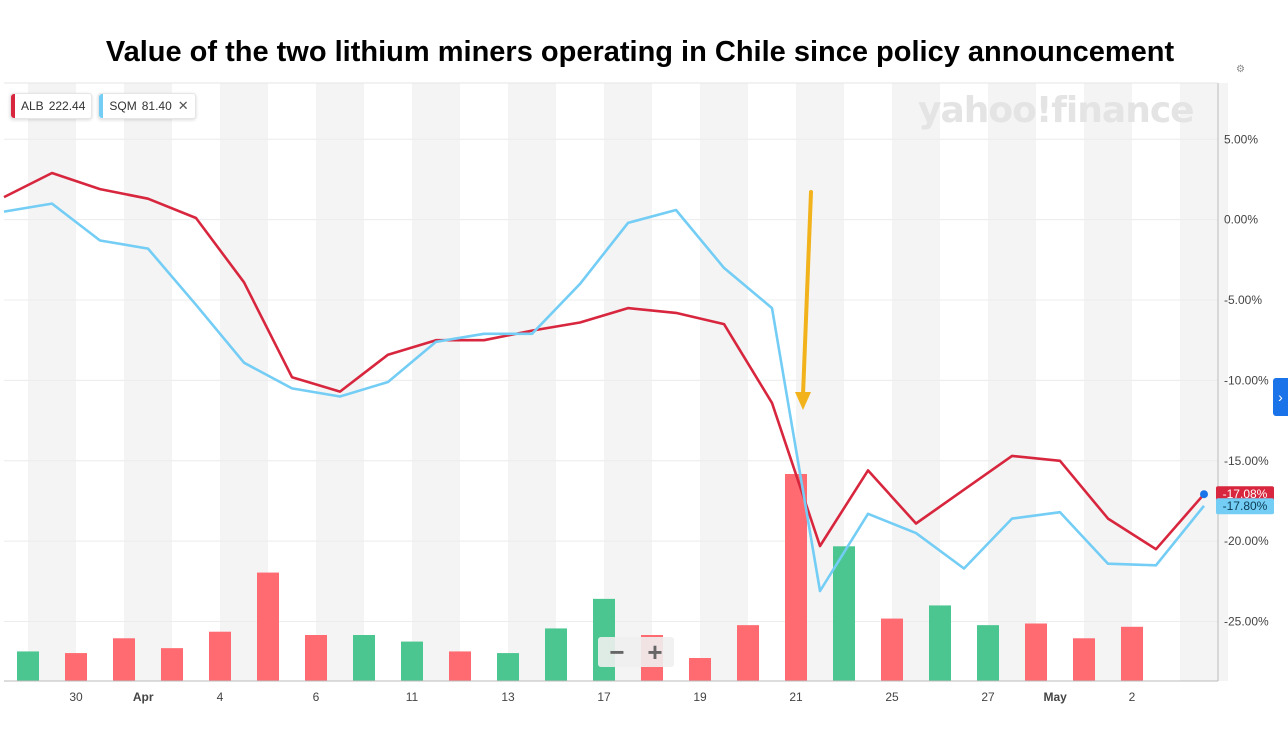 The image size is (1288, 729). What do you see at coordinates (604, 697) in the screenshot?
I see `x-tick-label: 17` at bounding box center [604, 697].